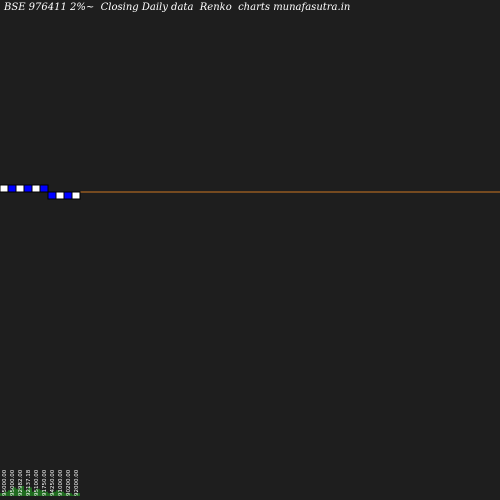 The image size is (500, 500). Describe the element at coordinates (77, 482) in the screenshot. I see `x-tick-label: 92000.00` at that location.